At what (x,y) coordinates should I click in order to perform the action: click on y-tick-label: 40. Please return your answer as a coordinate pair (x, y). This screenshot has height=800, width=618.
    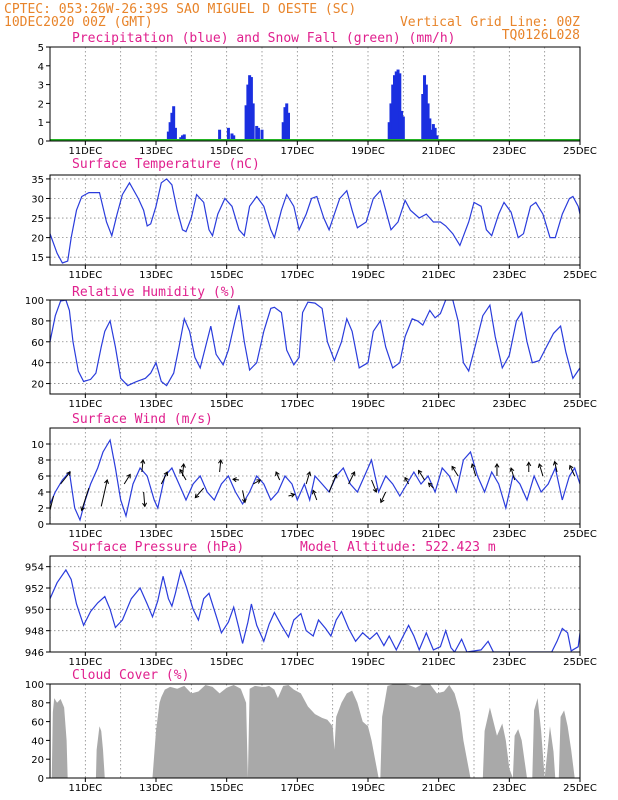
    Looking at the image, I should click on (37, 364).